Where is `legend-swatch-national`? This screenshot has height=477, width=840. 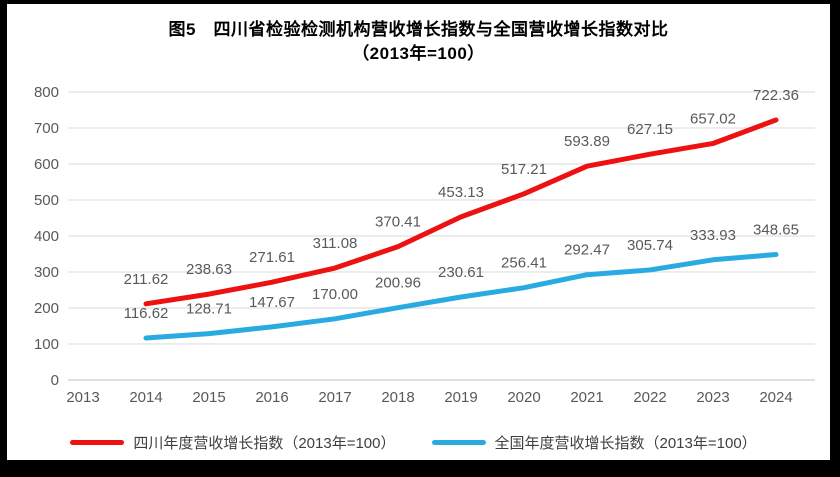
legend-swatch-national is located at coordinates (458, 442).